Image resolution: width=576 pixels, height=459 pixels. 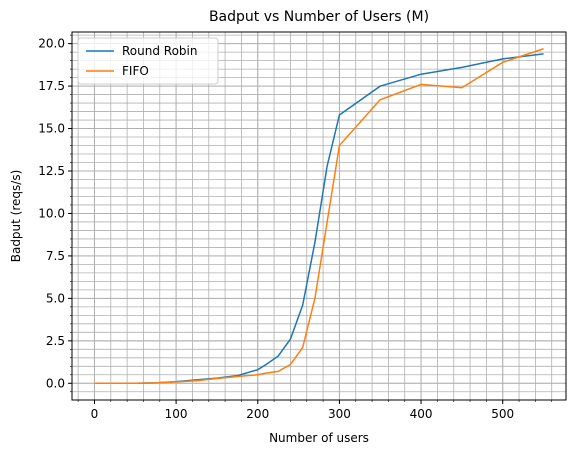 What do you see at coordinates (319, 17) in the screenshot?
I see `chart-title: Badput vs Number of Users (M)` at bounding box center [319, 17].